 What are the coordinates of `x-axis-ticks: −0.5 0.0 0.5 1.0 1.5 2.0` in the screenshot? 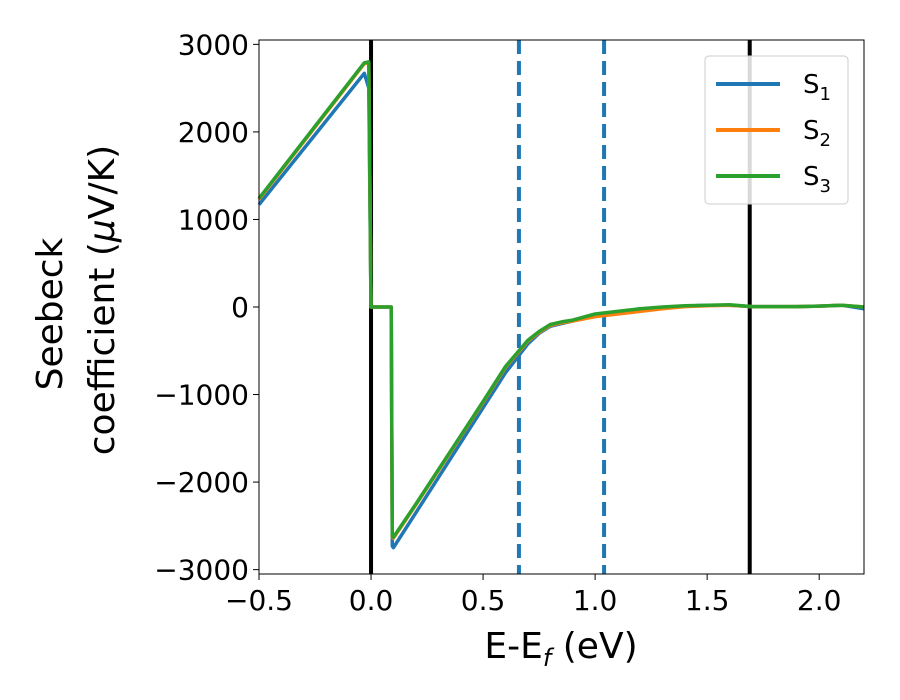 It's located at (533, 595).